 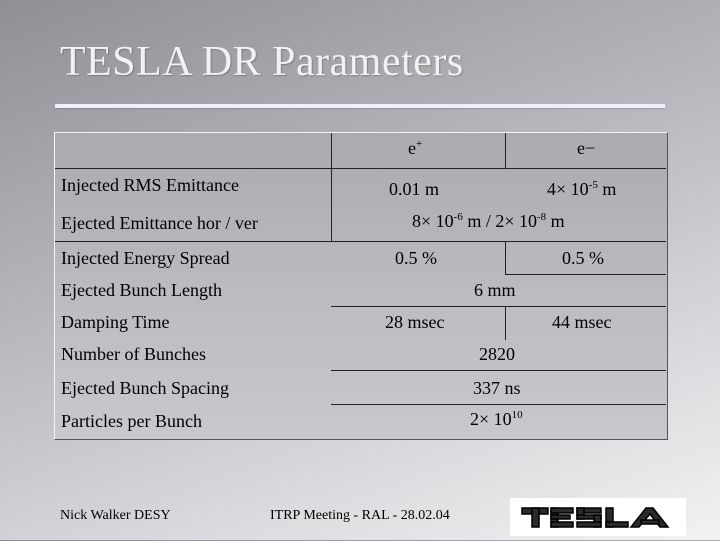 What do you see at coordinates (131, 421) in the screenshot?
I see `row-label: Particles per Bunch` at bounding box center [131, 421].